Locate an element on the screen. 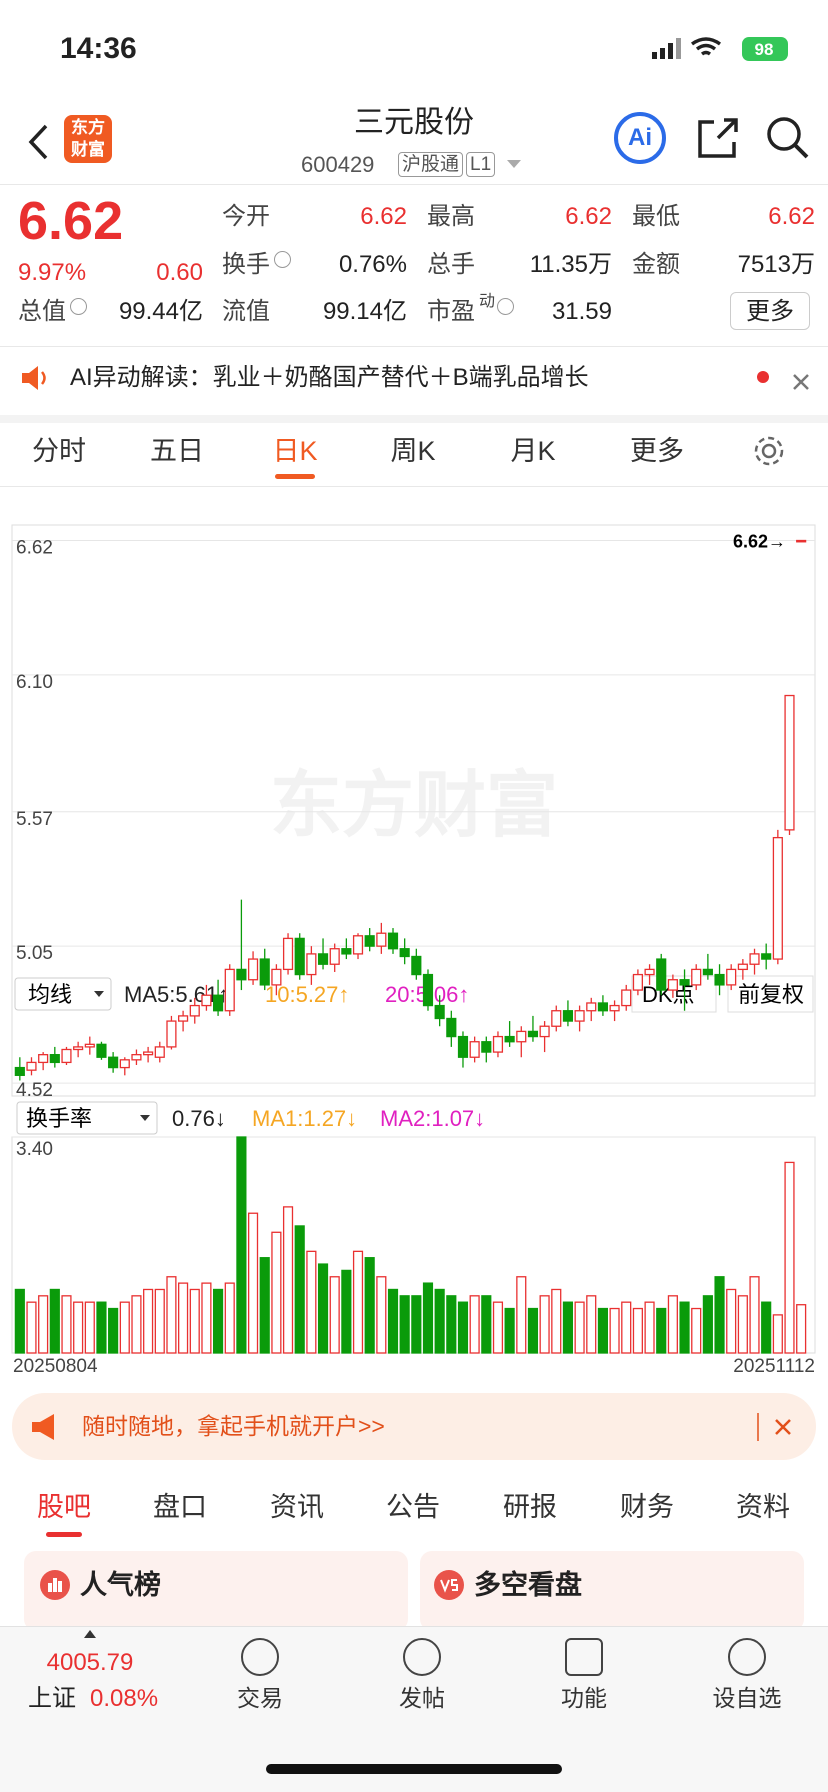  more-button: 更多 is located at coordinates (770, 311).